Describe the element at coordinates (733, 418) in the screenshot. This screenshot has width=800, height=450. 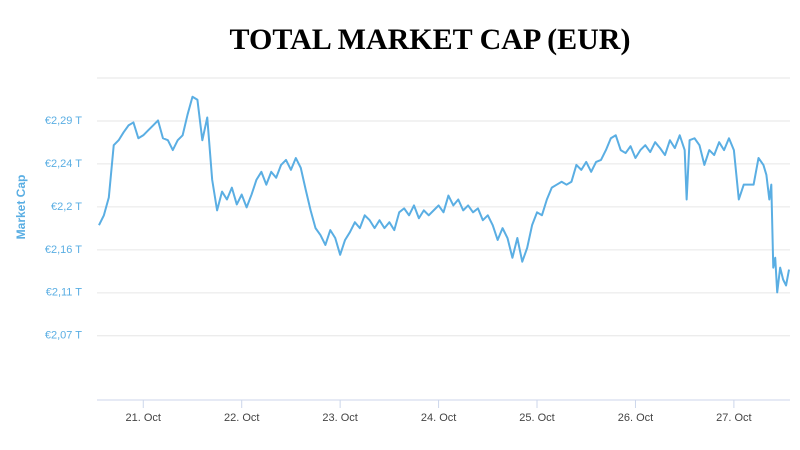
I see `x-tick-label: 27. Oct` at that location.